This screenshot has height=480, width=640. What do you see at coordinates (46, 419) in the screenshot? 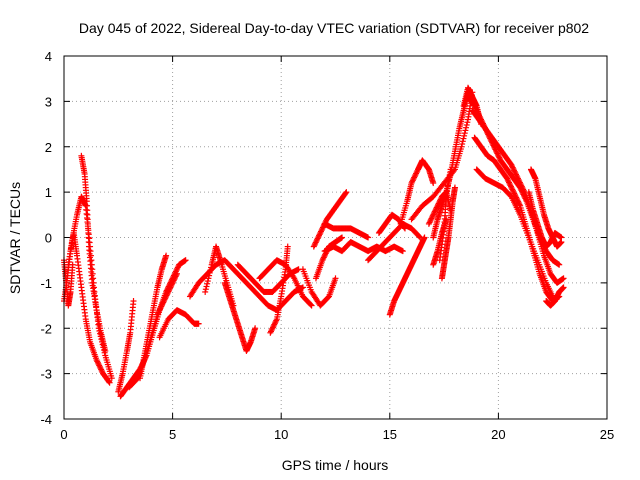
I see `y-tick-label: -4` at bounding box center [46, 419].